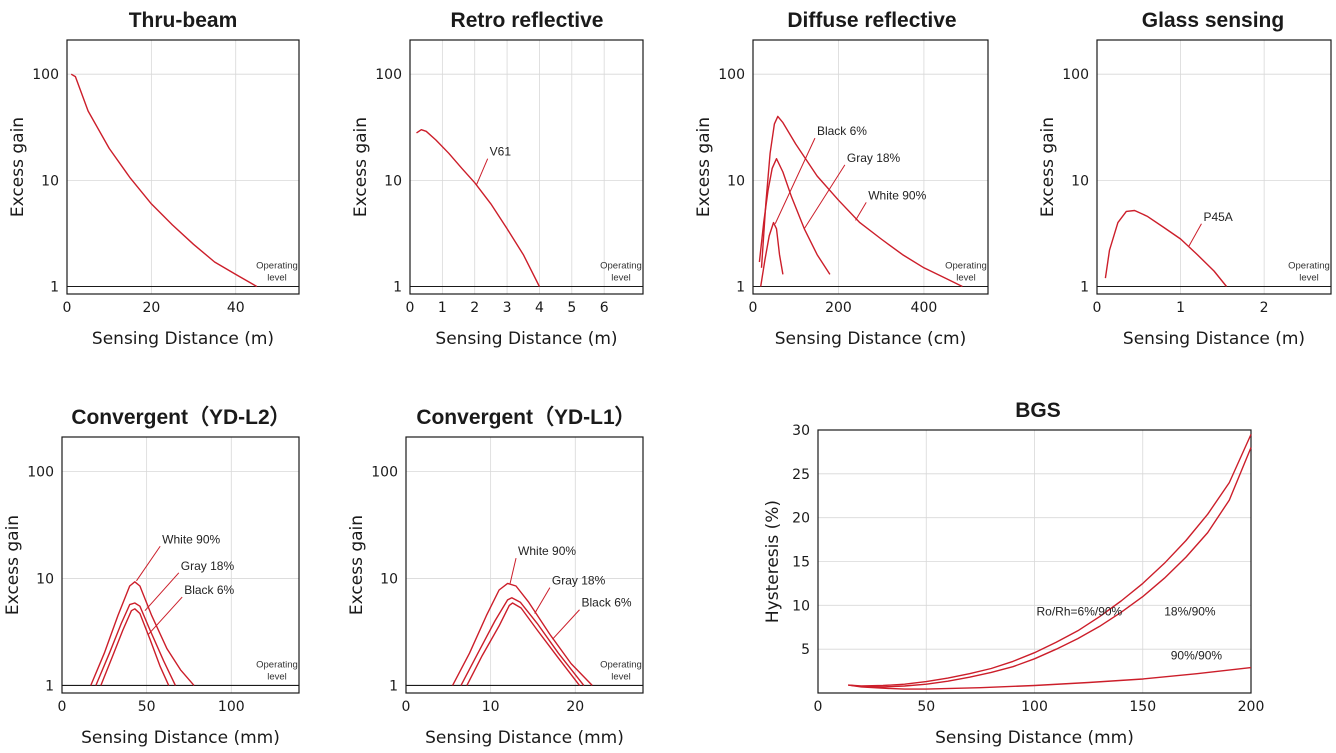  What do you see at coordinates (604, 308) in the screenshot?
I see `x-tick-label: 6` at bounding box center [604, 308].